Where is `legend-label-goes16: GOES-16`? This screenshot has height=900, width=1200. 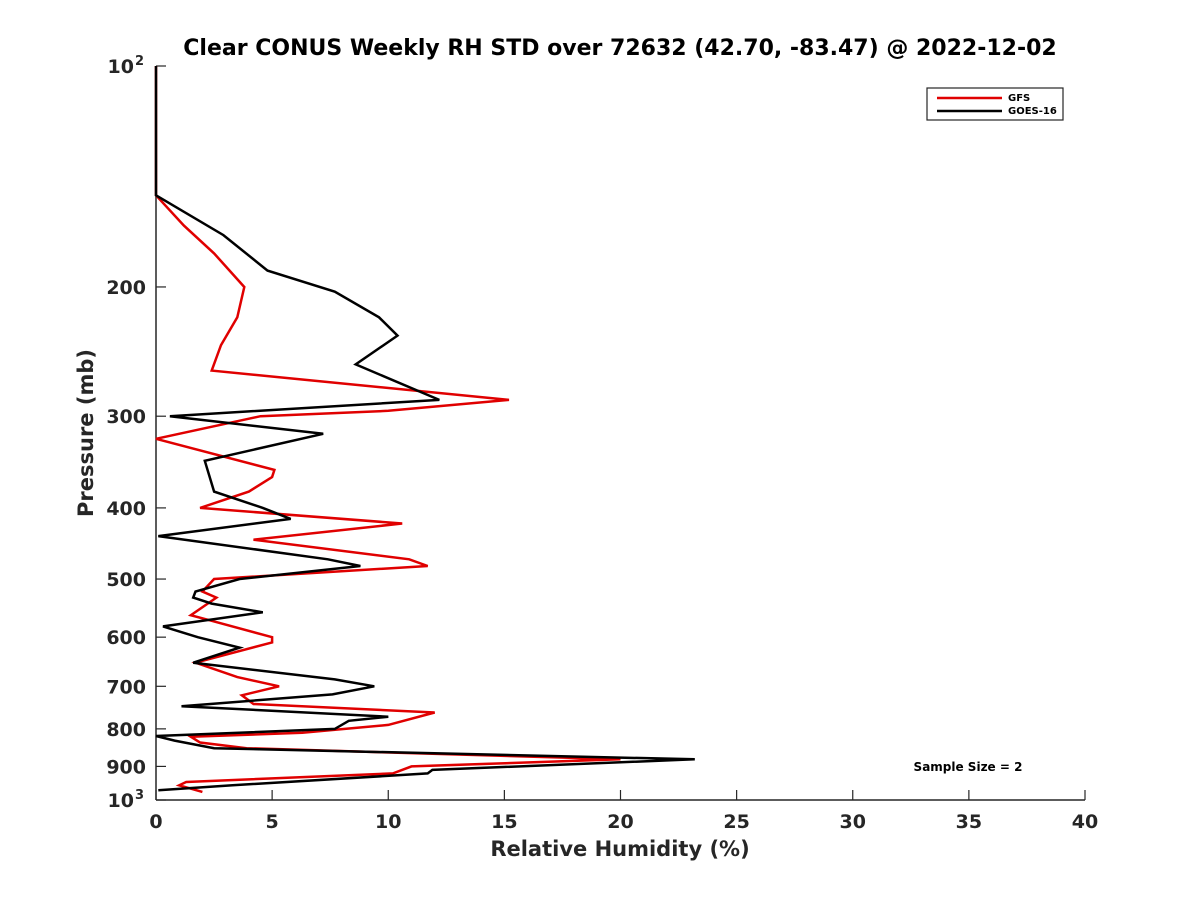 legend-label-goes16: GOES-16 is located at coordinates (1032, 111).